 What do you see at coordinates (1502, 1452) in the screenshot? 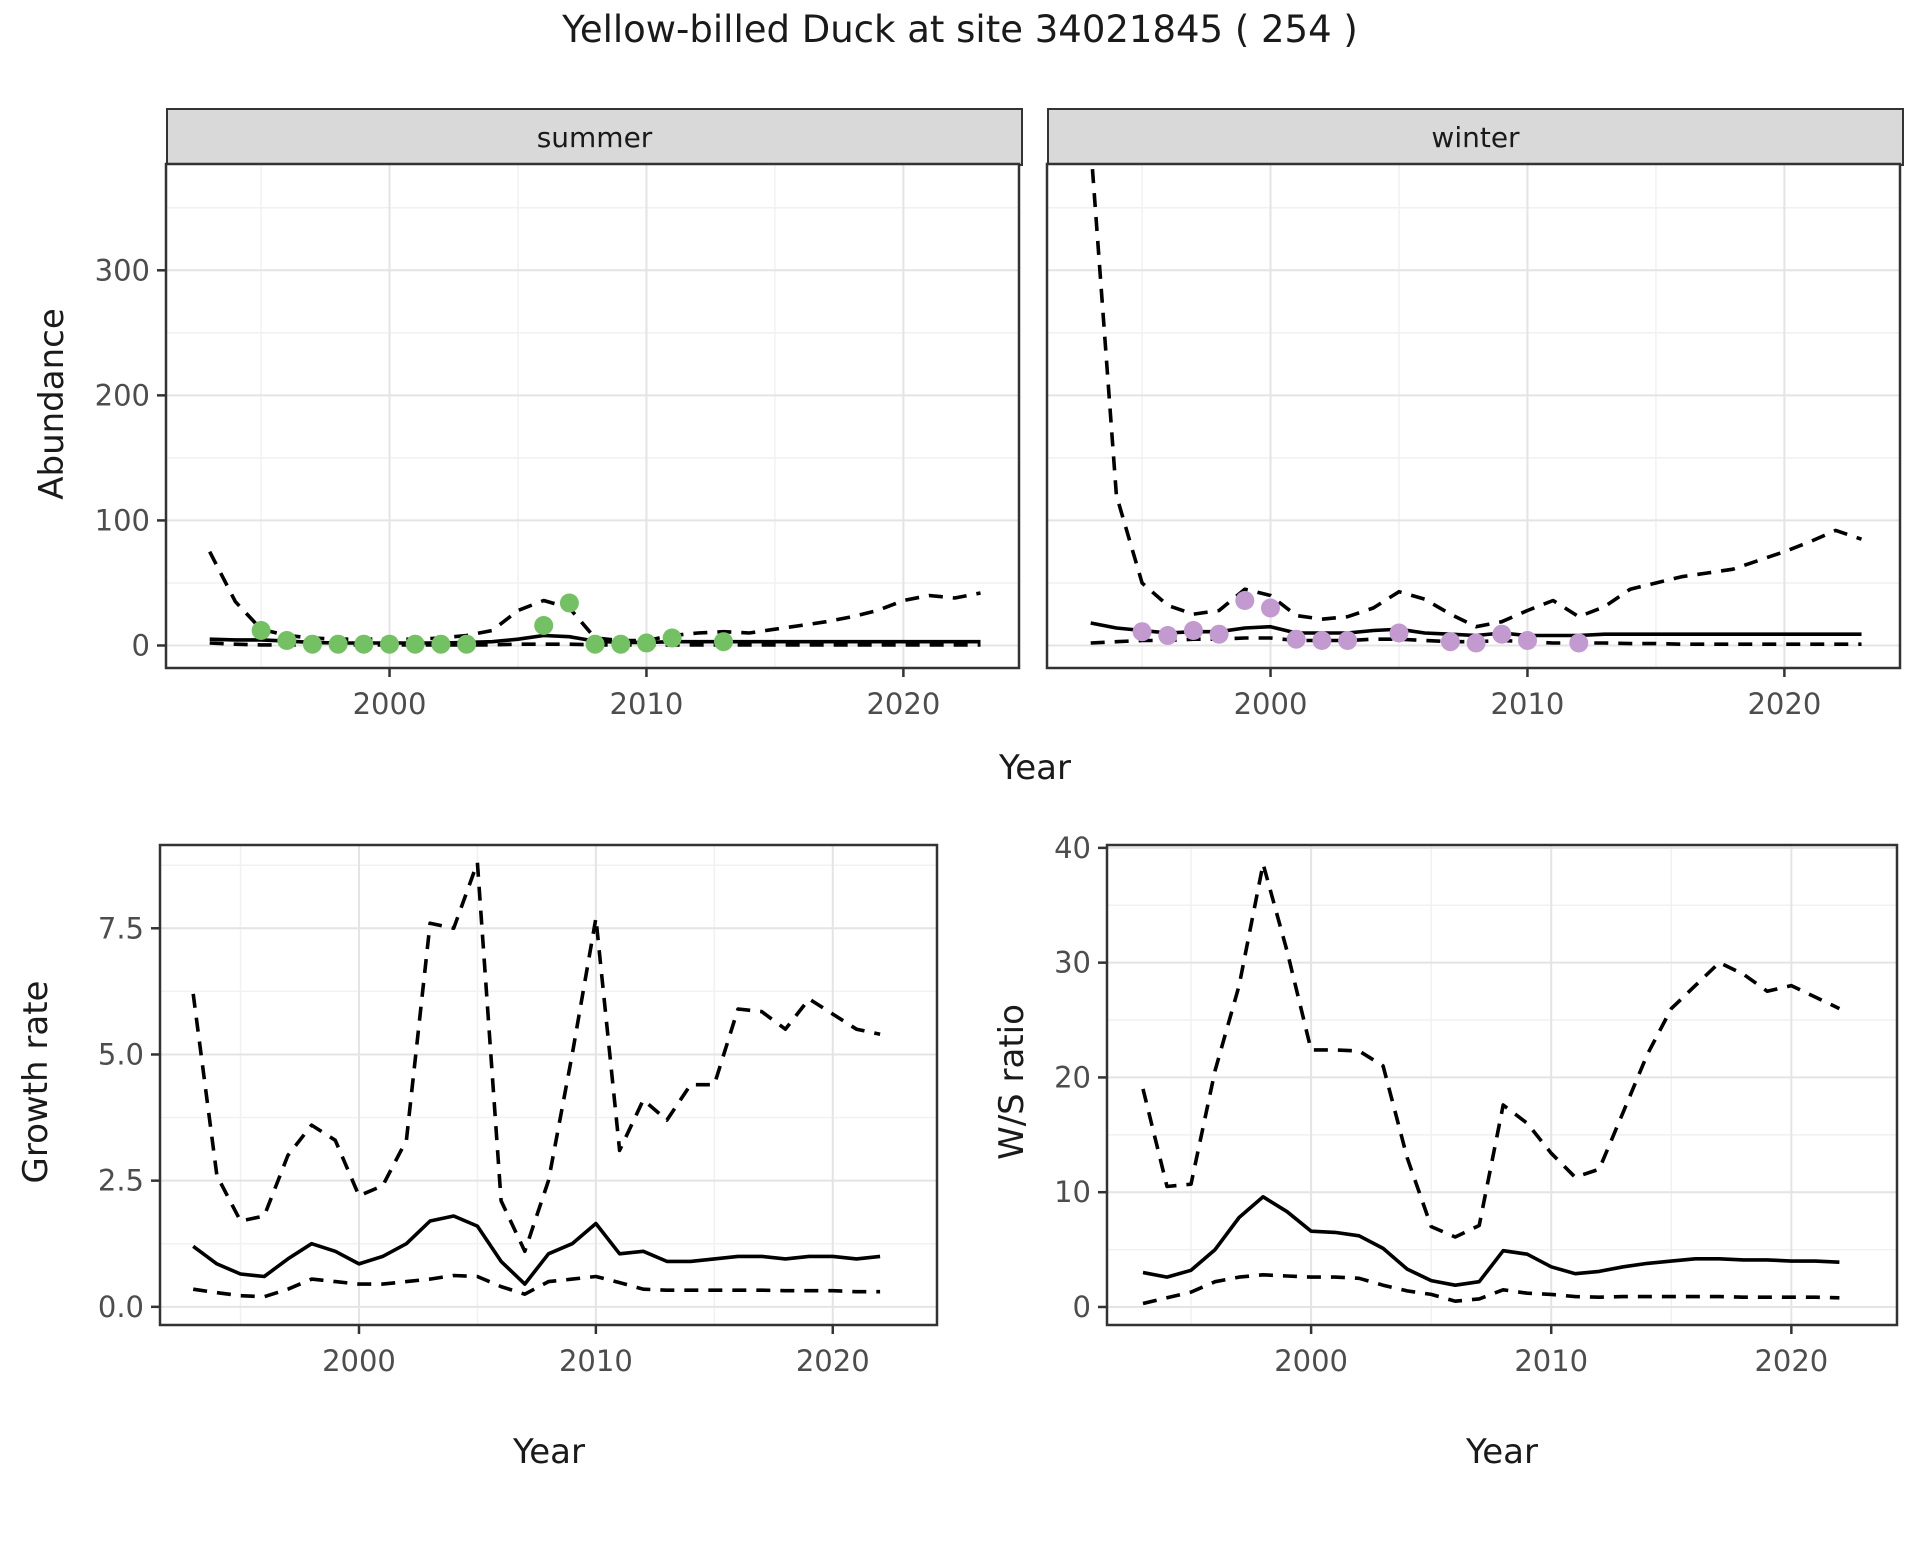
I see `x-axis-title-year-ws: Year` at bounding box center [1502, 1452].